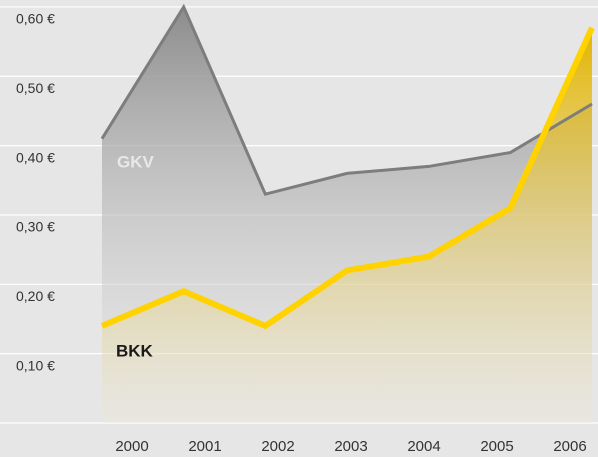  I want to click on x-tick-label: 2005, so click(496, 446).